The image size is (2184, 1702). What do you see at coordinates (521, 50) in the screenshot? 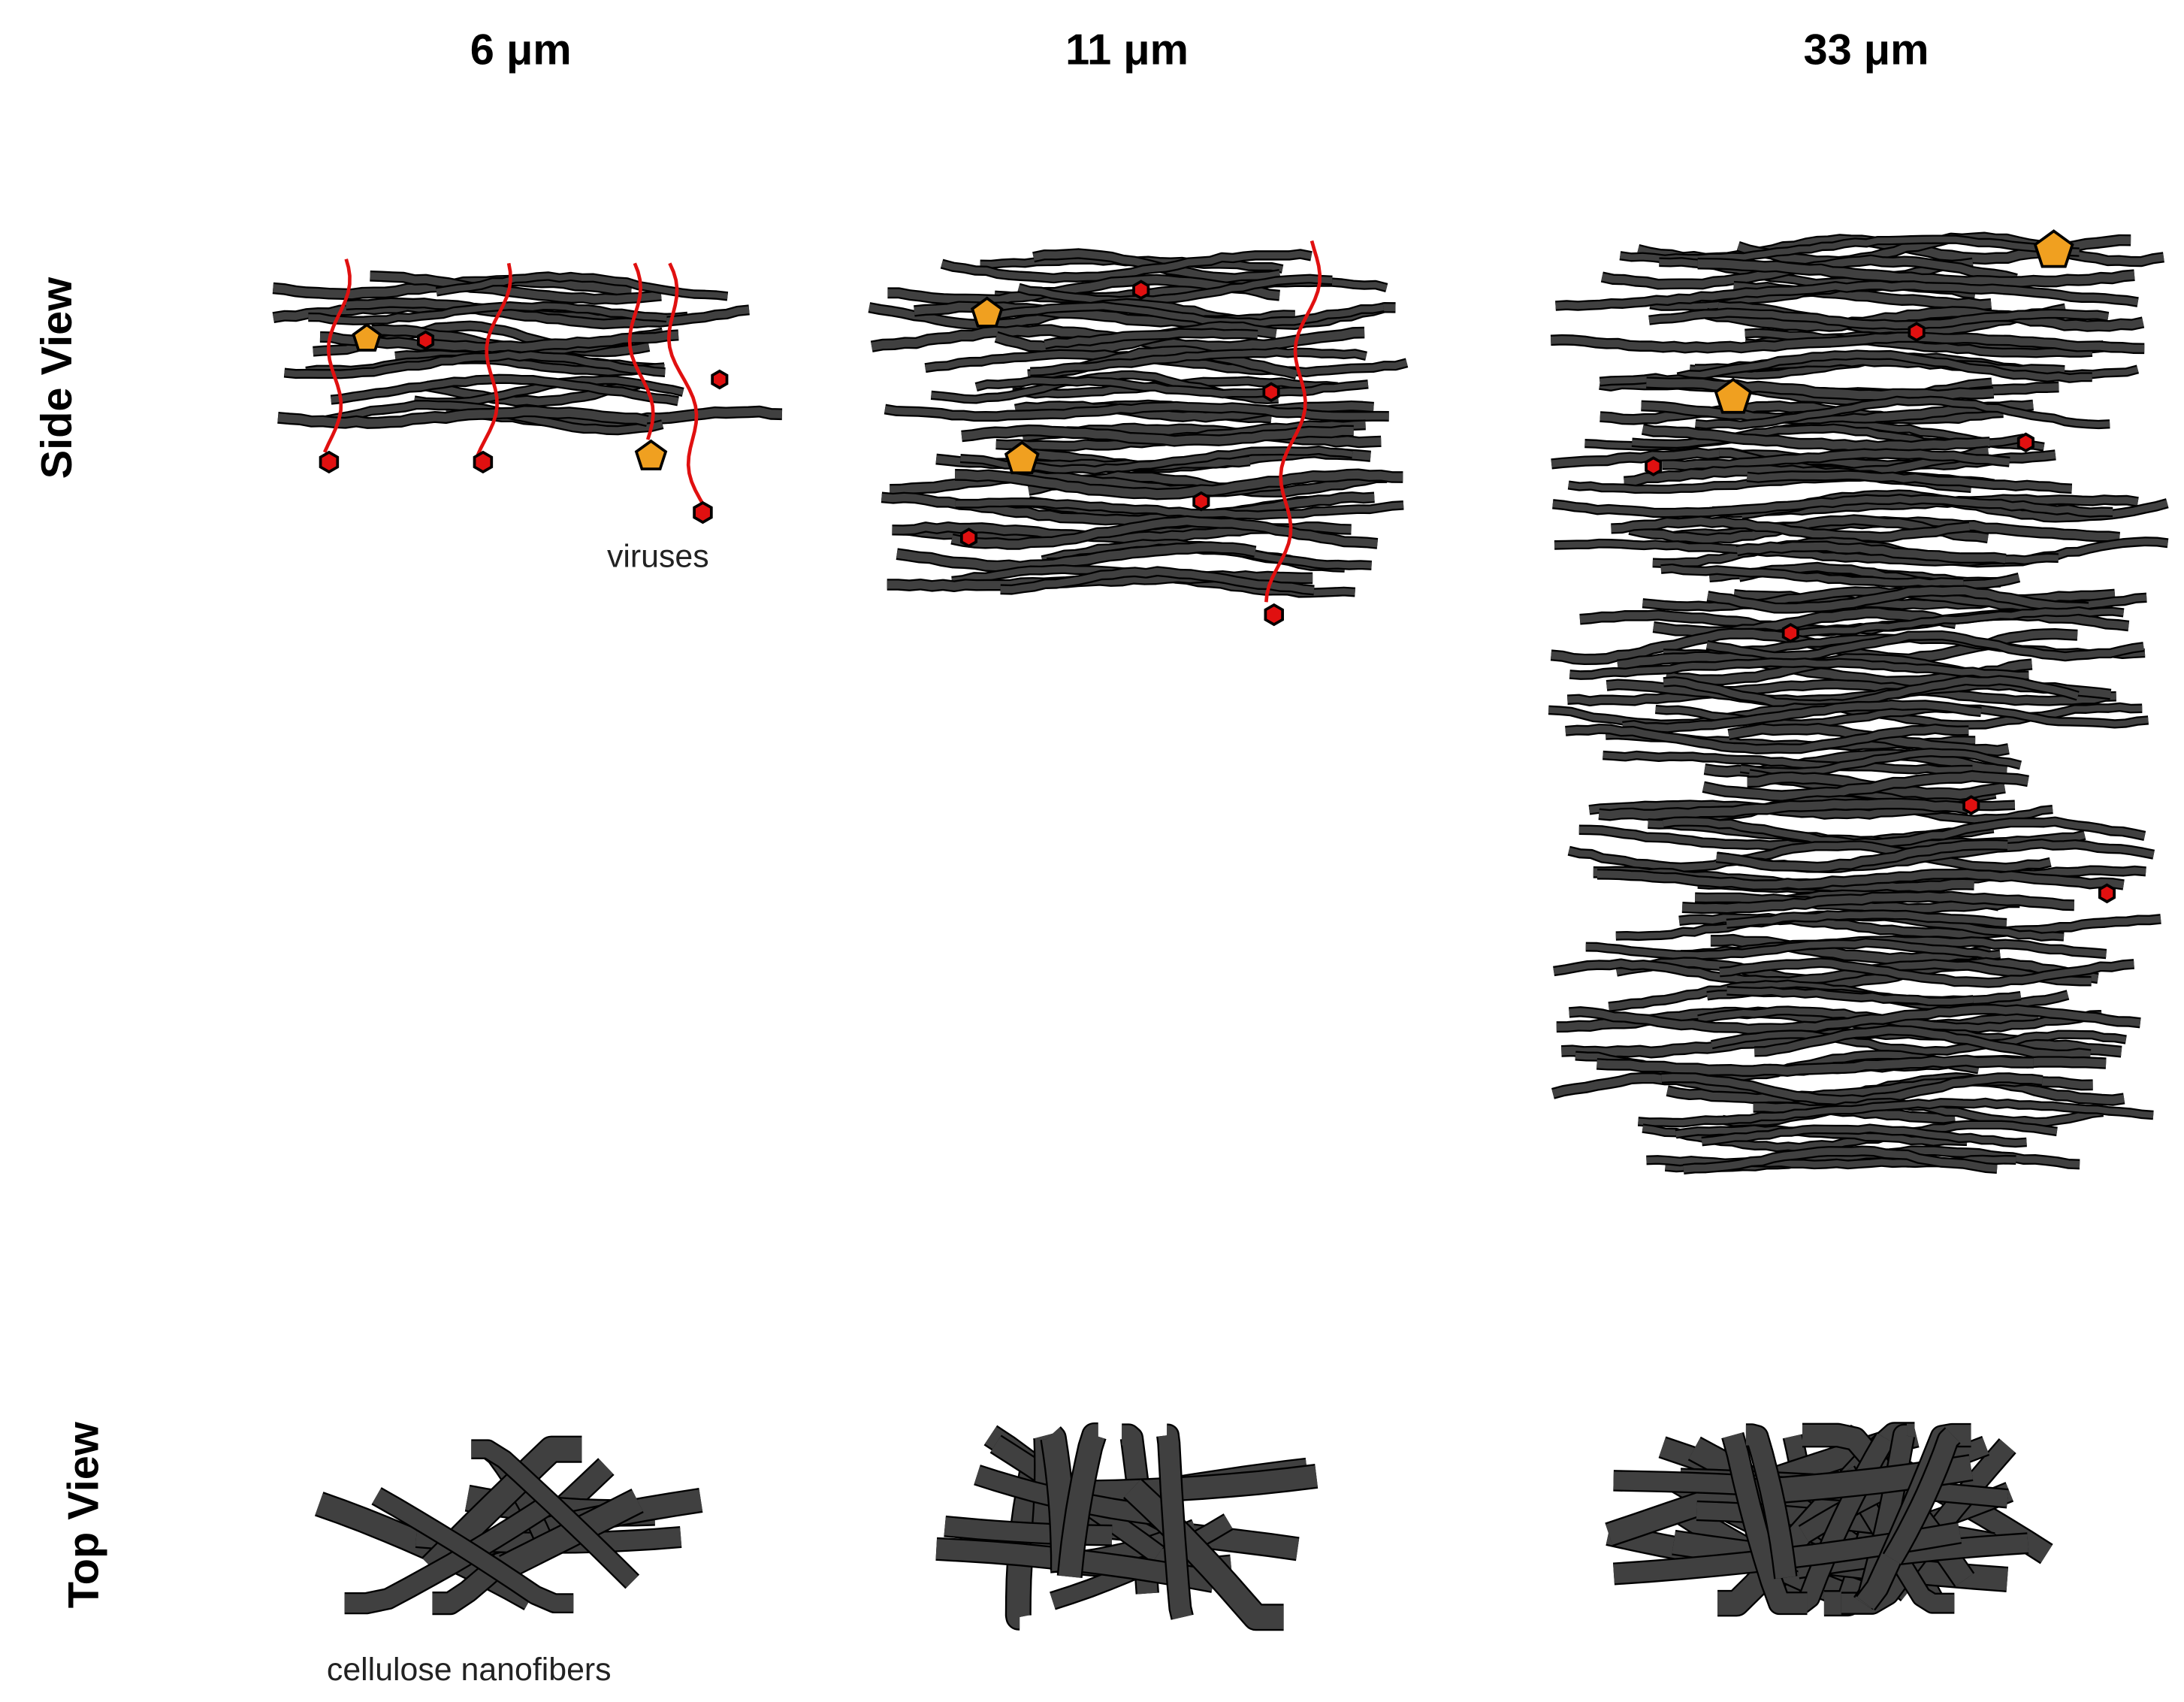
I see `column-title: 6 μm` at bounding box center [521, 50].